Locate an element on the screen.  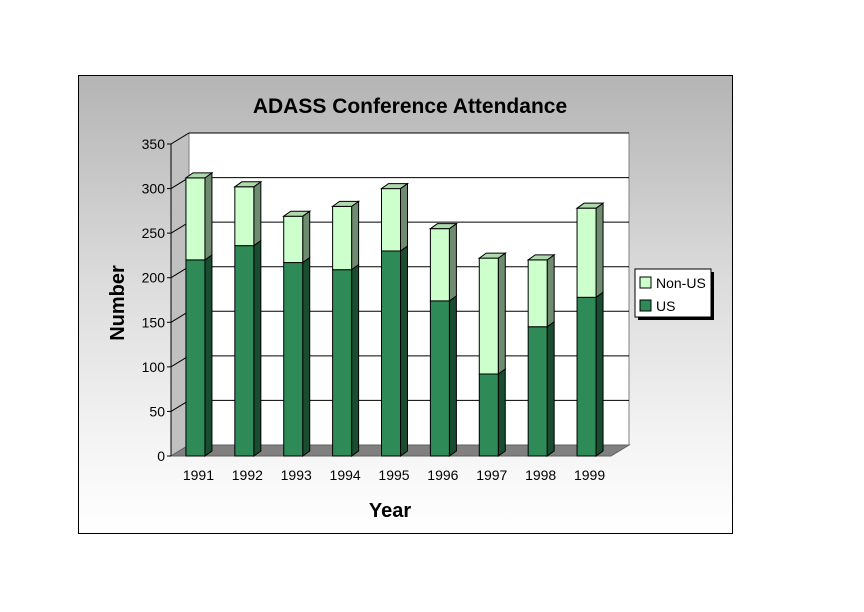
y-tick-label: 150 is located at coordinates (154, 322).